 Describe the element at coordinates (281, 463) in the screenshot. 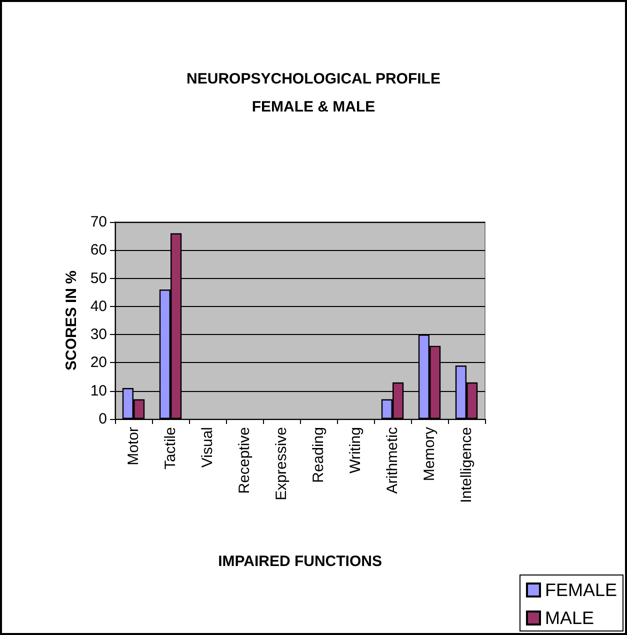

I see `x-tick-label: Expressive` at that location.